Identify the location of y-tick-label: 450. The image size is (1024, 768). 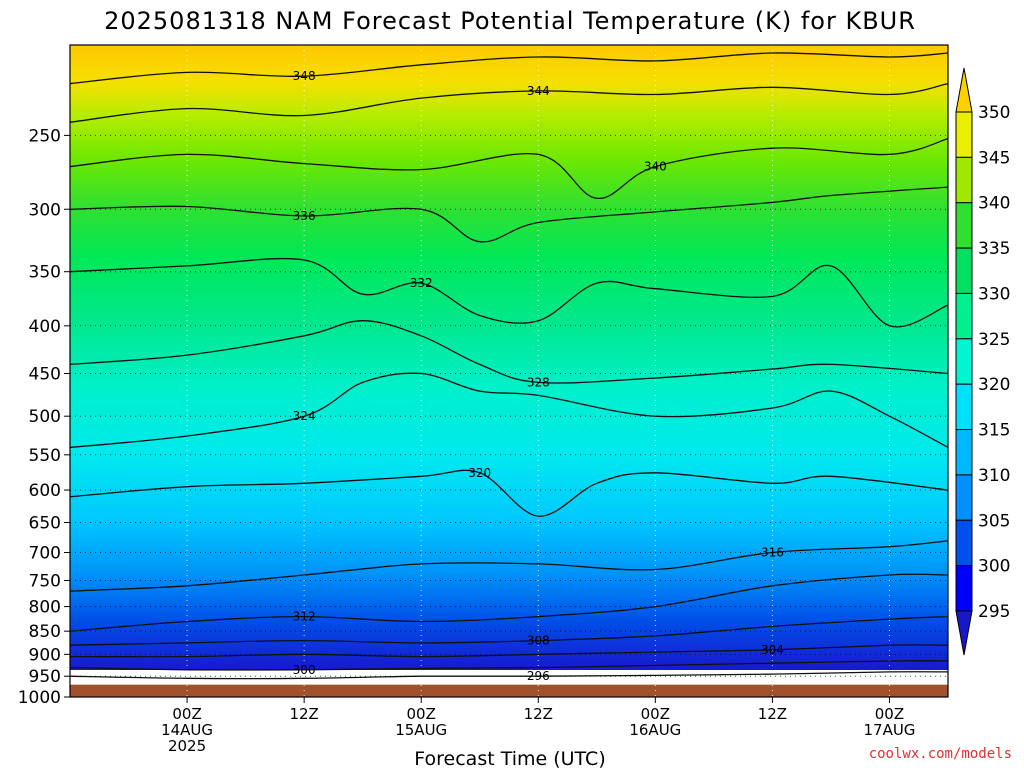
(45, 375).